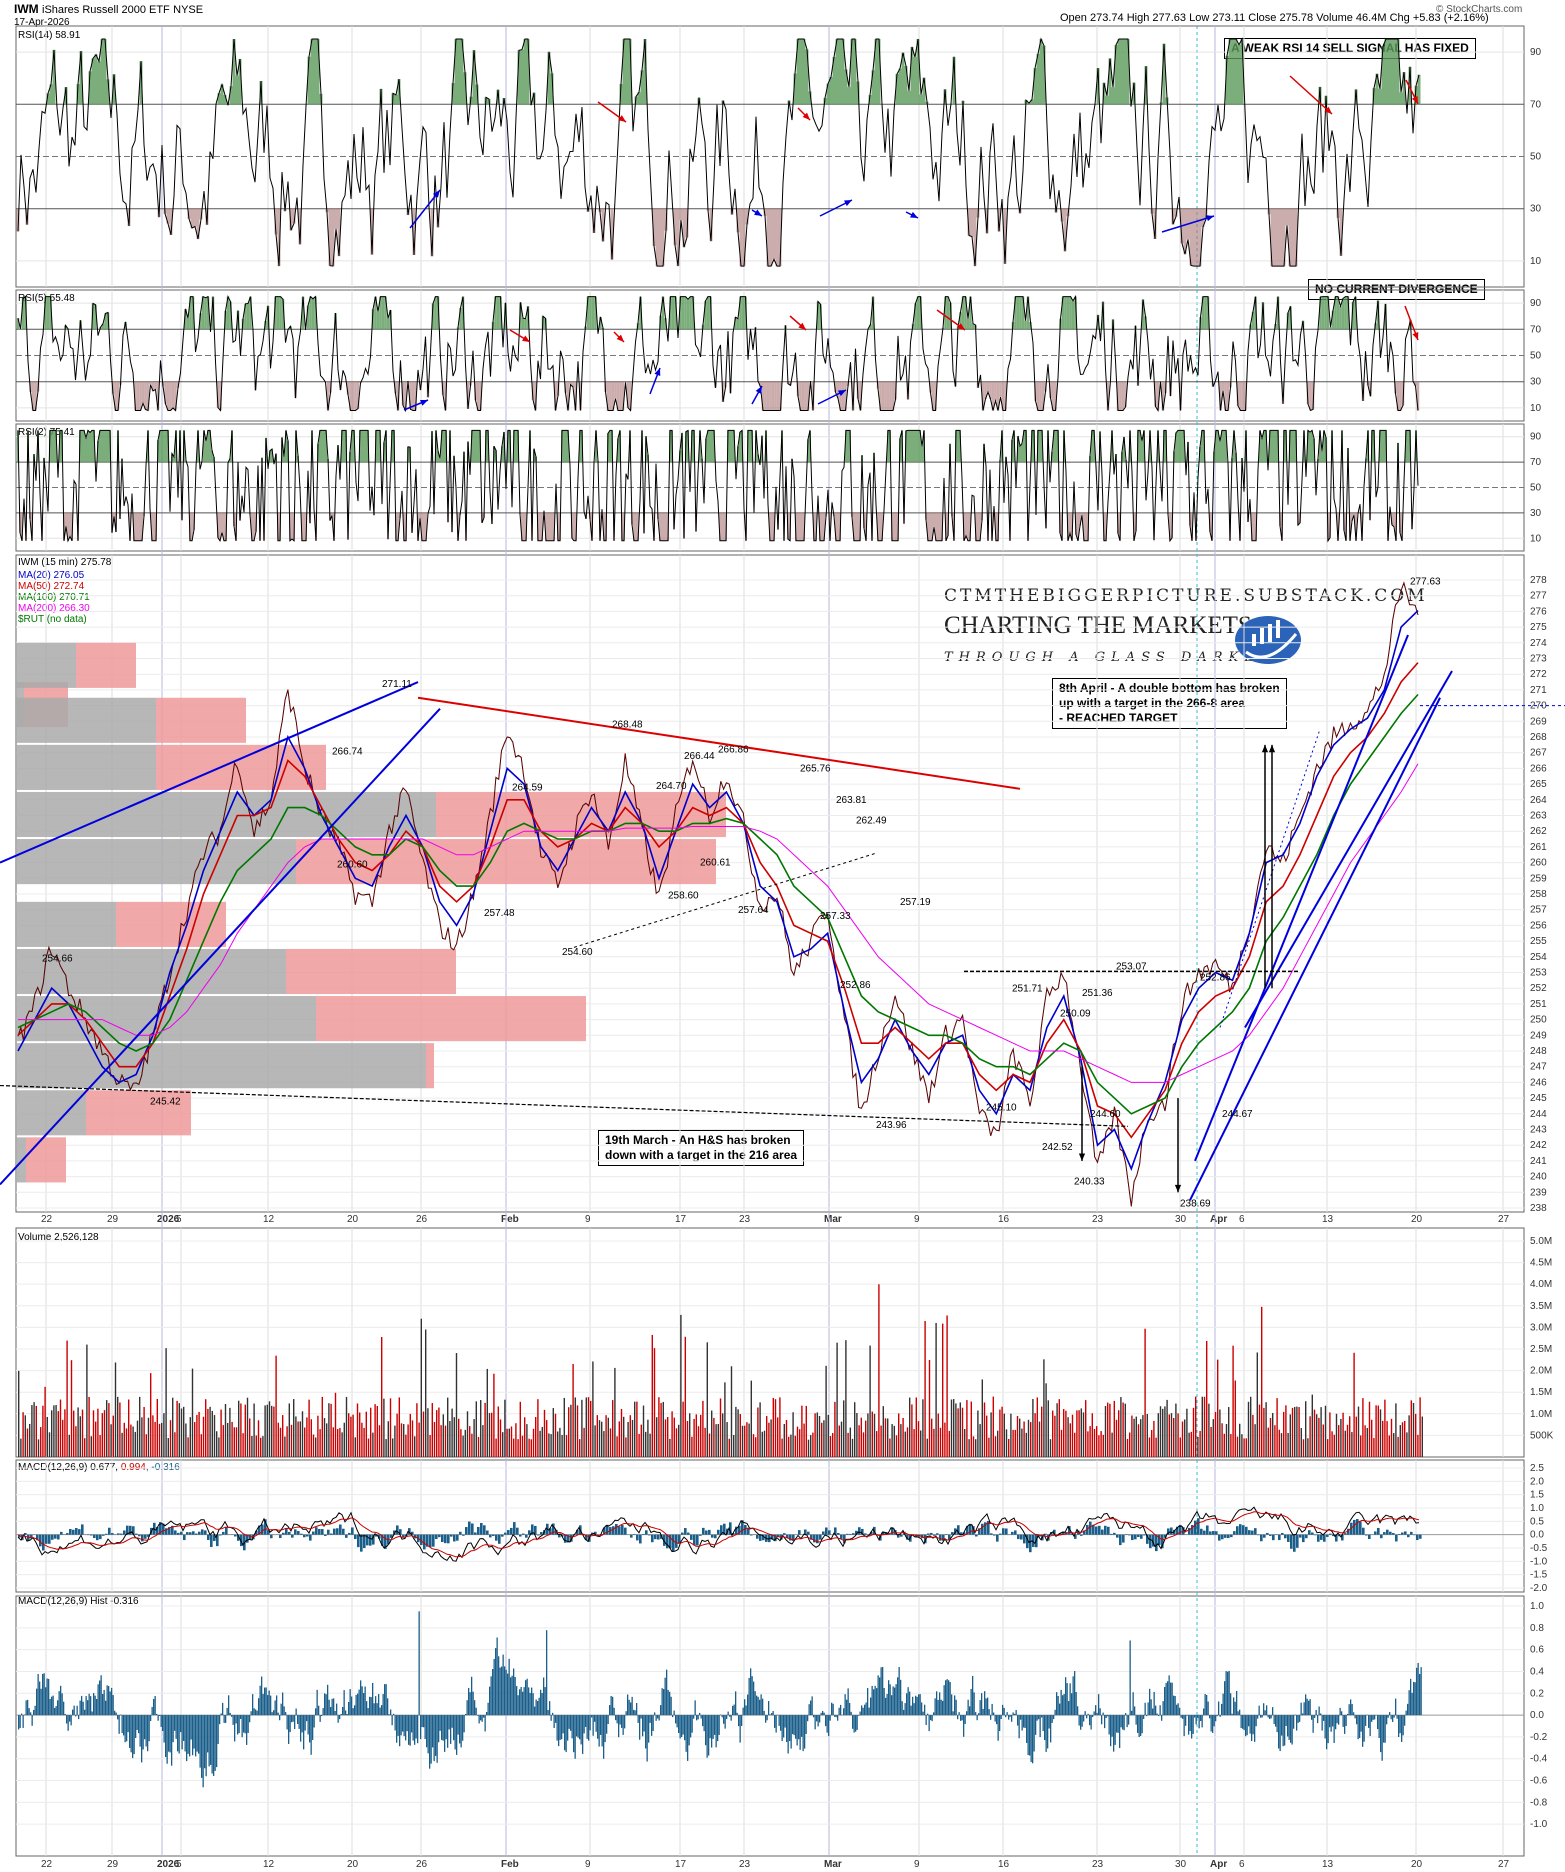 This screenshot has height=1872, width=1565. Describe the element at coordinates (52, 619) in the screenshot. I see `rut-legend: $RUT (no data)` at that location.